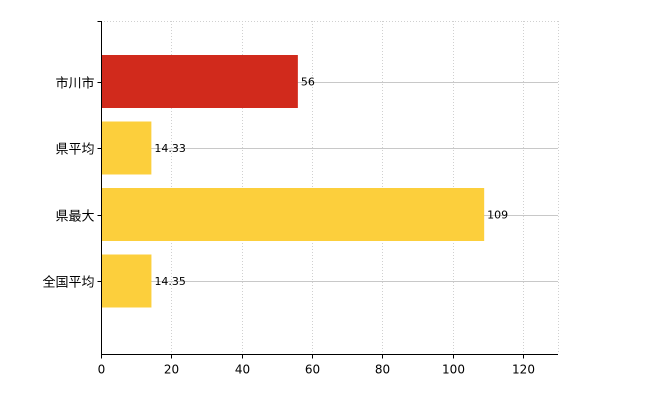  What do you see at coordinates (308, 82) in the screenshot?
I see `data-label: 56` at bounding box center [308, 82].